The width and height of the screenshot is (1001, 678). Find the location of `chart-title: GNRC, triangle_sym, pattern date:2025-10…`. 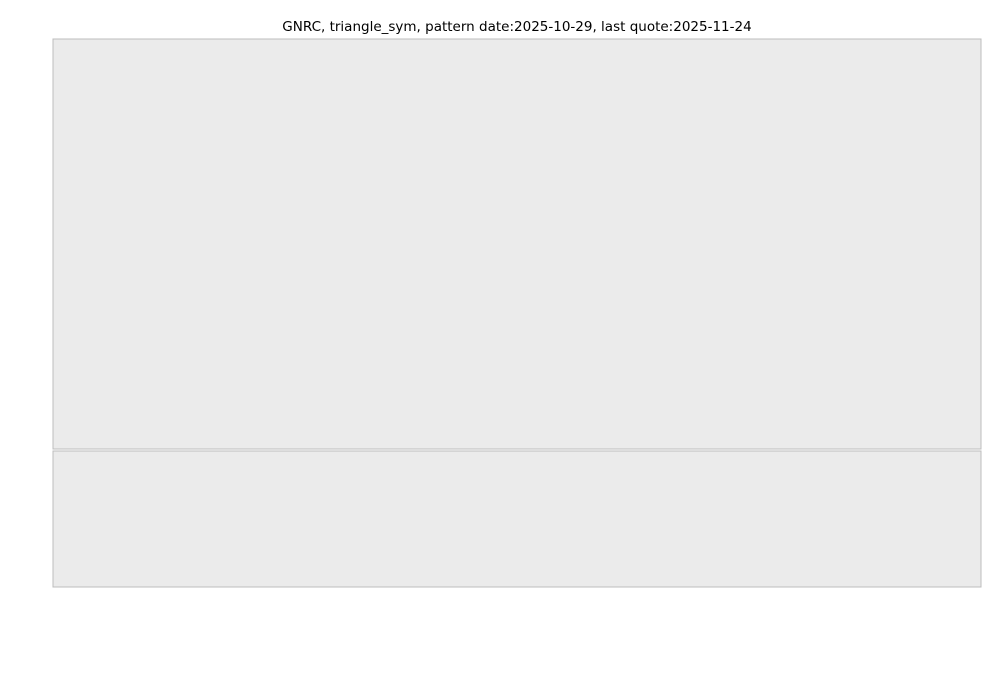

chart-title: GNRC, triangle_sym, pattern date:2025-10… is located at coordinates (516, 27).